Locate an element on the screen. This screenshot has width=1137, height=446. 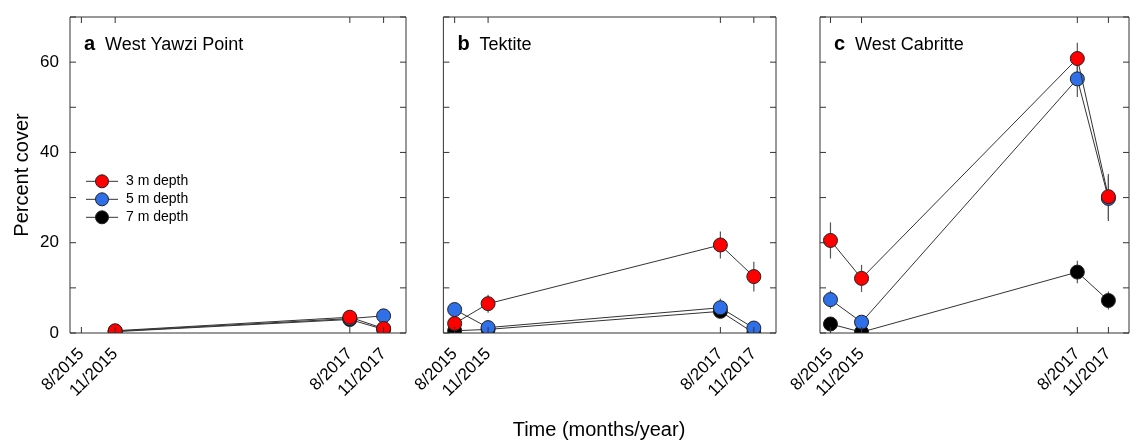
legend-label: 3 m depth is located at coordinates (157, 180).